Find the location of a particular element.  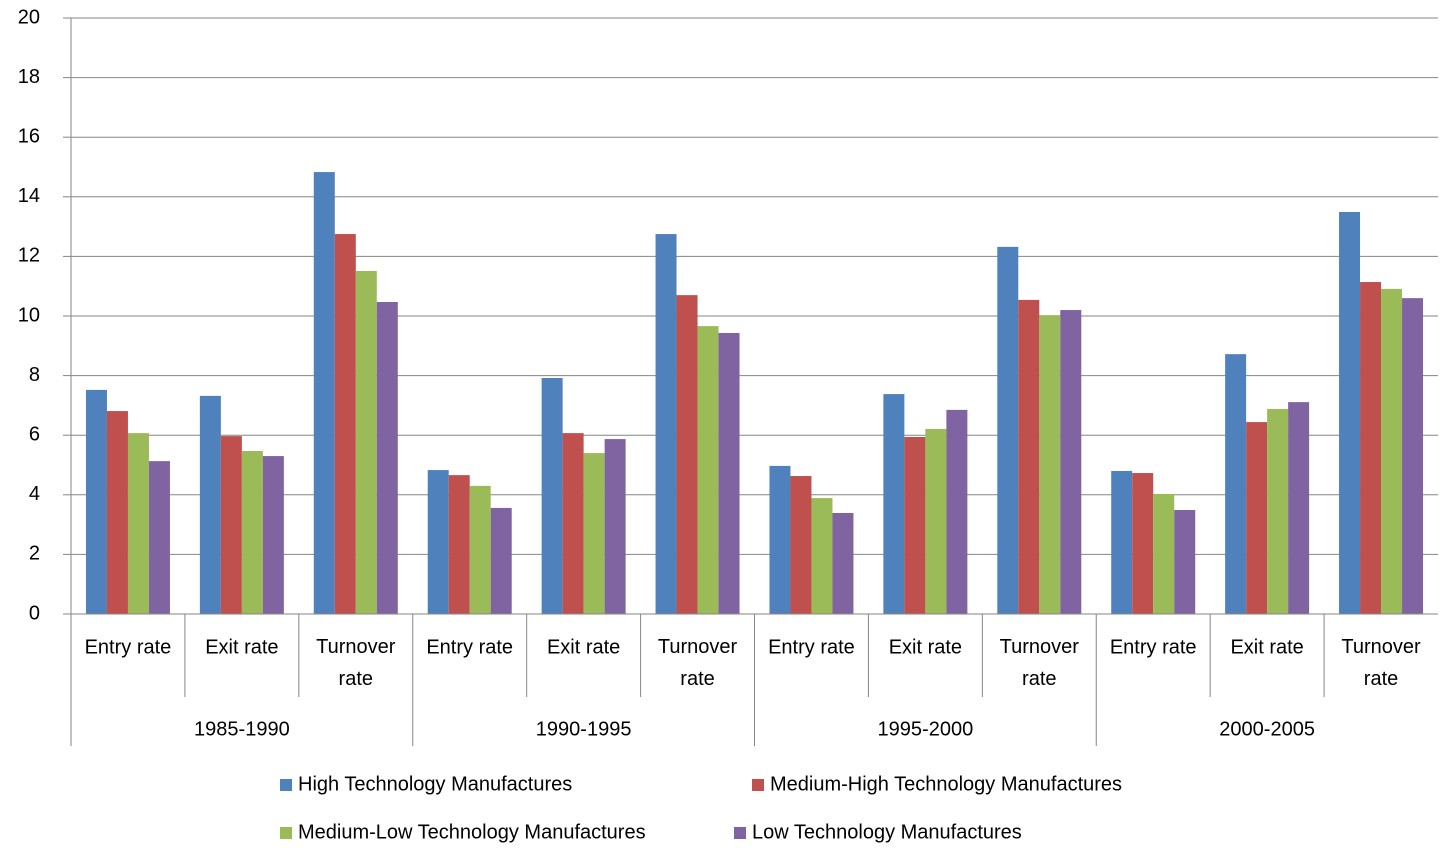

y-tick-label: 4 is located at coordinates (34, 494).